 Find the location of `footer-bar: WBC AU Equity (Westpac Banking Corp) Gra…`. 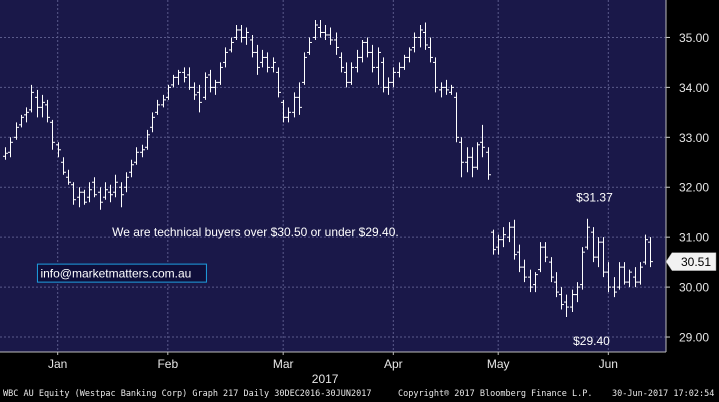

footer-bar: WBC AU Equity (Westpac Banking Corp) Gra… is located at coordinates (359, 394).